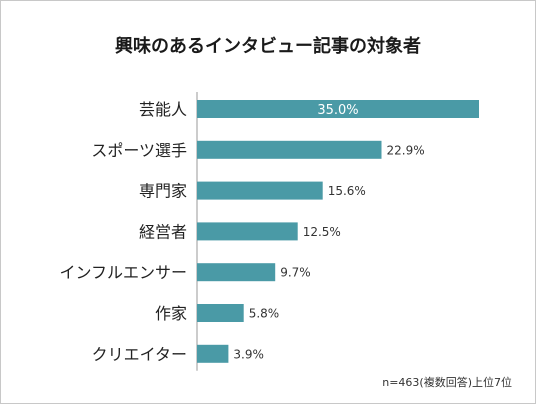  What do you see at coordinates (123, 272) in the screenshot?
I see `category-label: インフルエンサー` at bounding box center [123, 272].